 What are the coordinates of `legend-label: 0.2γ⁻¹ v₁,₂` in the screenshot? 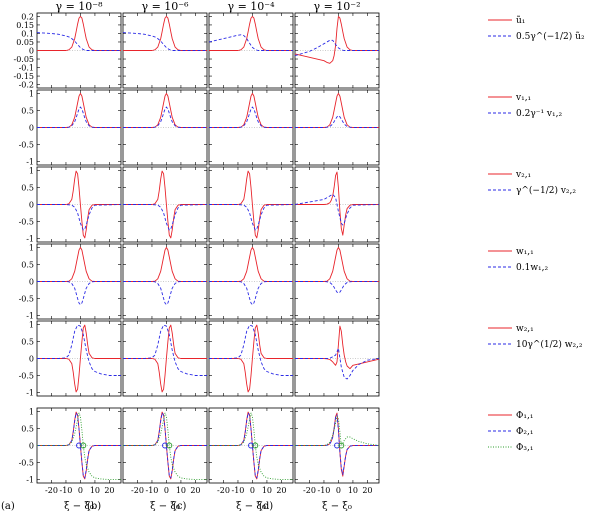 It's located at (539, 114).